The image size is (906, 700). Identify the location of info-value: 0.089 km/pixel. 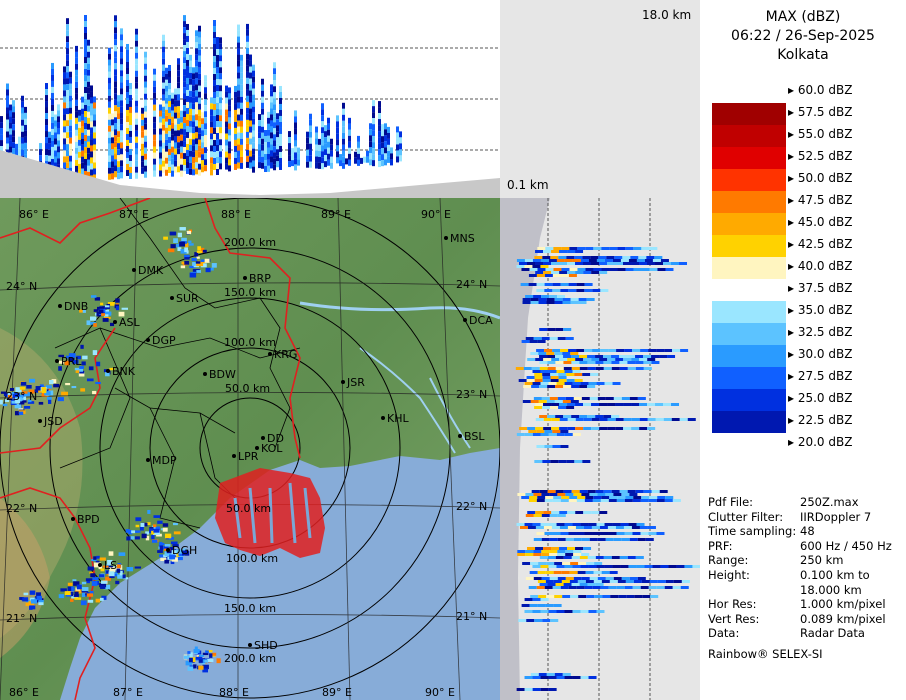
(843, 618).